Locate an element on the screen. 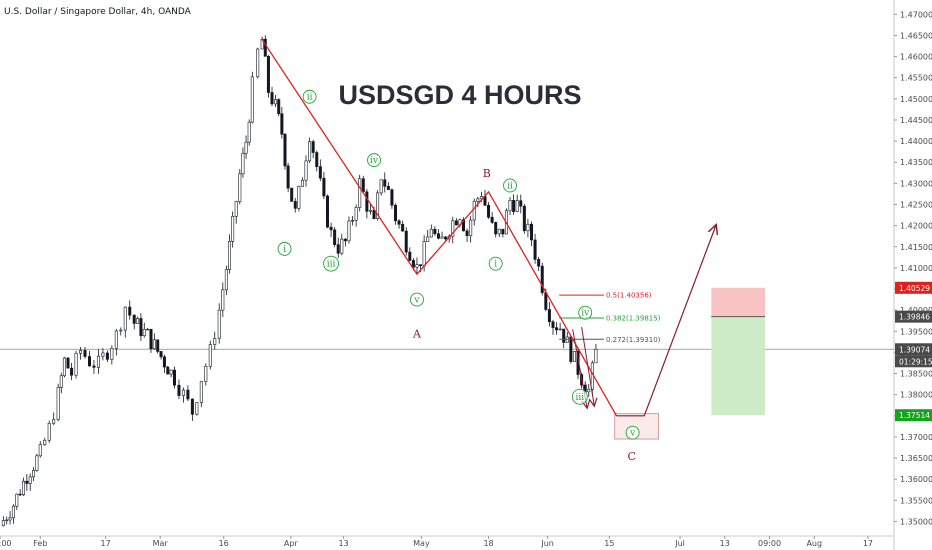 The height and width of the screenshot is (550, 932). x-tick-label: 09:00 is located at coordinates (6, 543).